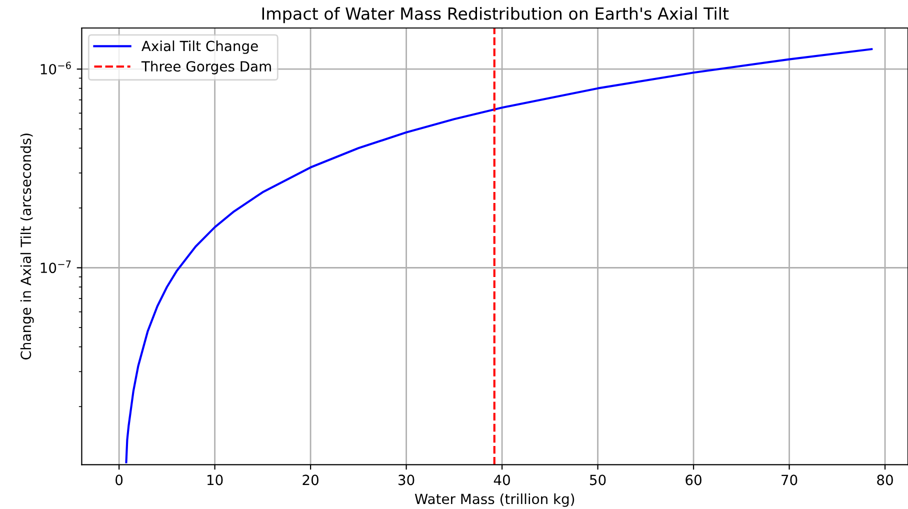  What do you see at coordinates (502, 480) in the screenshot?
I see `x-tick-label: 40` at bounding box center [502, 480].